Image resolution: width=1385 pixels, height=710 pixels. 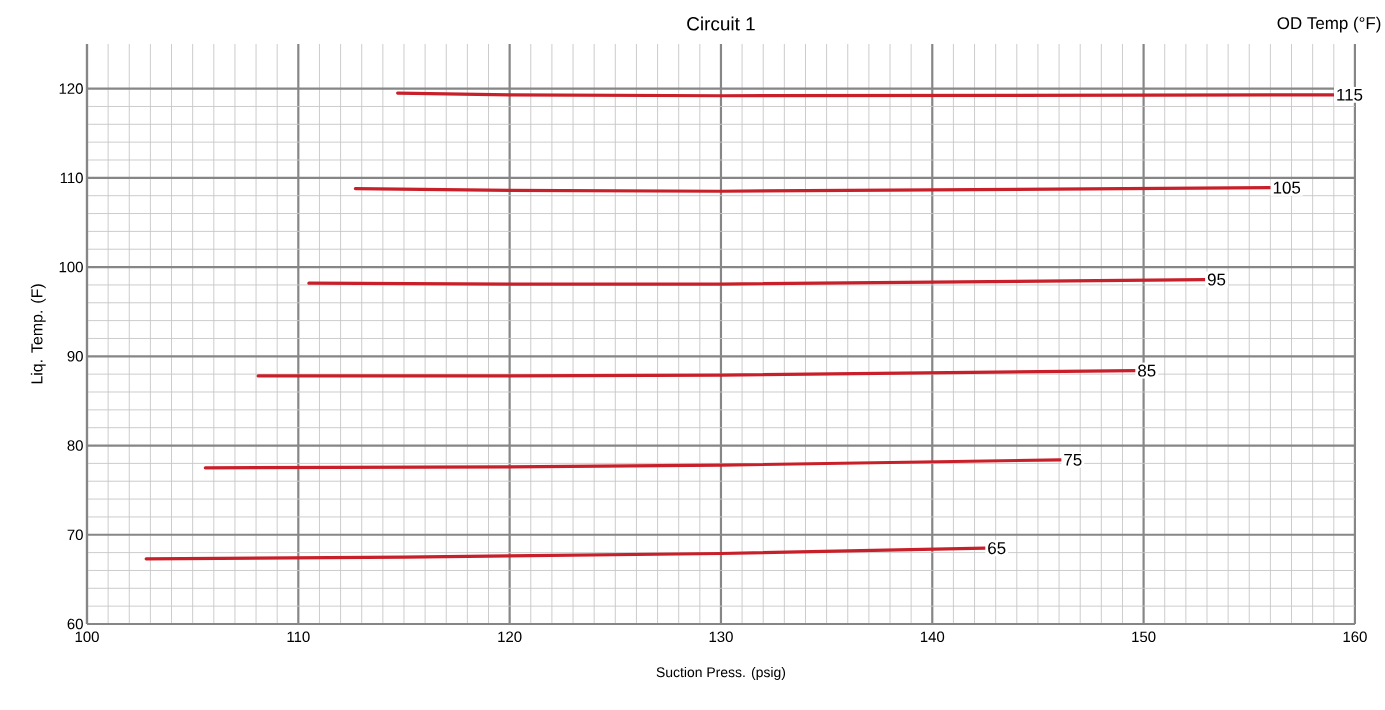 What do you see at coordinates (1147, 370) in the screenshot?
I see `series-label: 85` at bounding box center [1147, 370].